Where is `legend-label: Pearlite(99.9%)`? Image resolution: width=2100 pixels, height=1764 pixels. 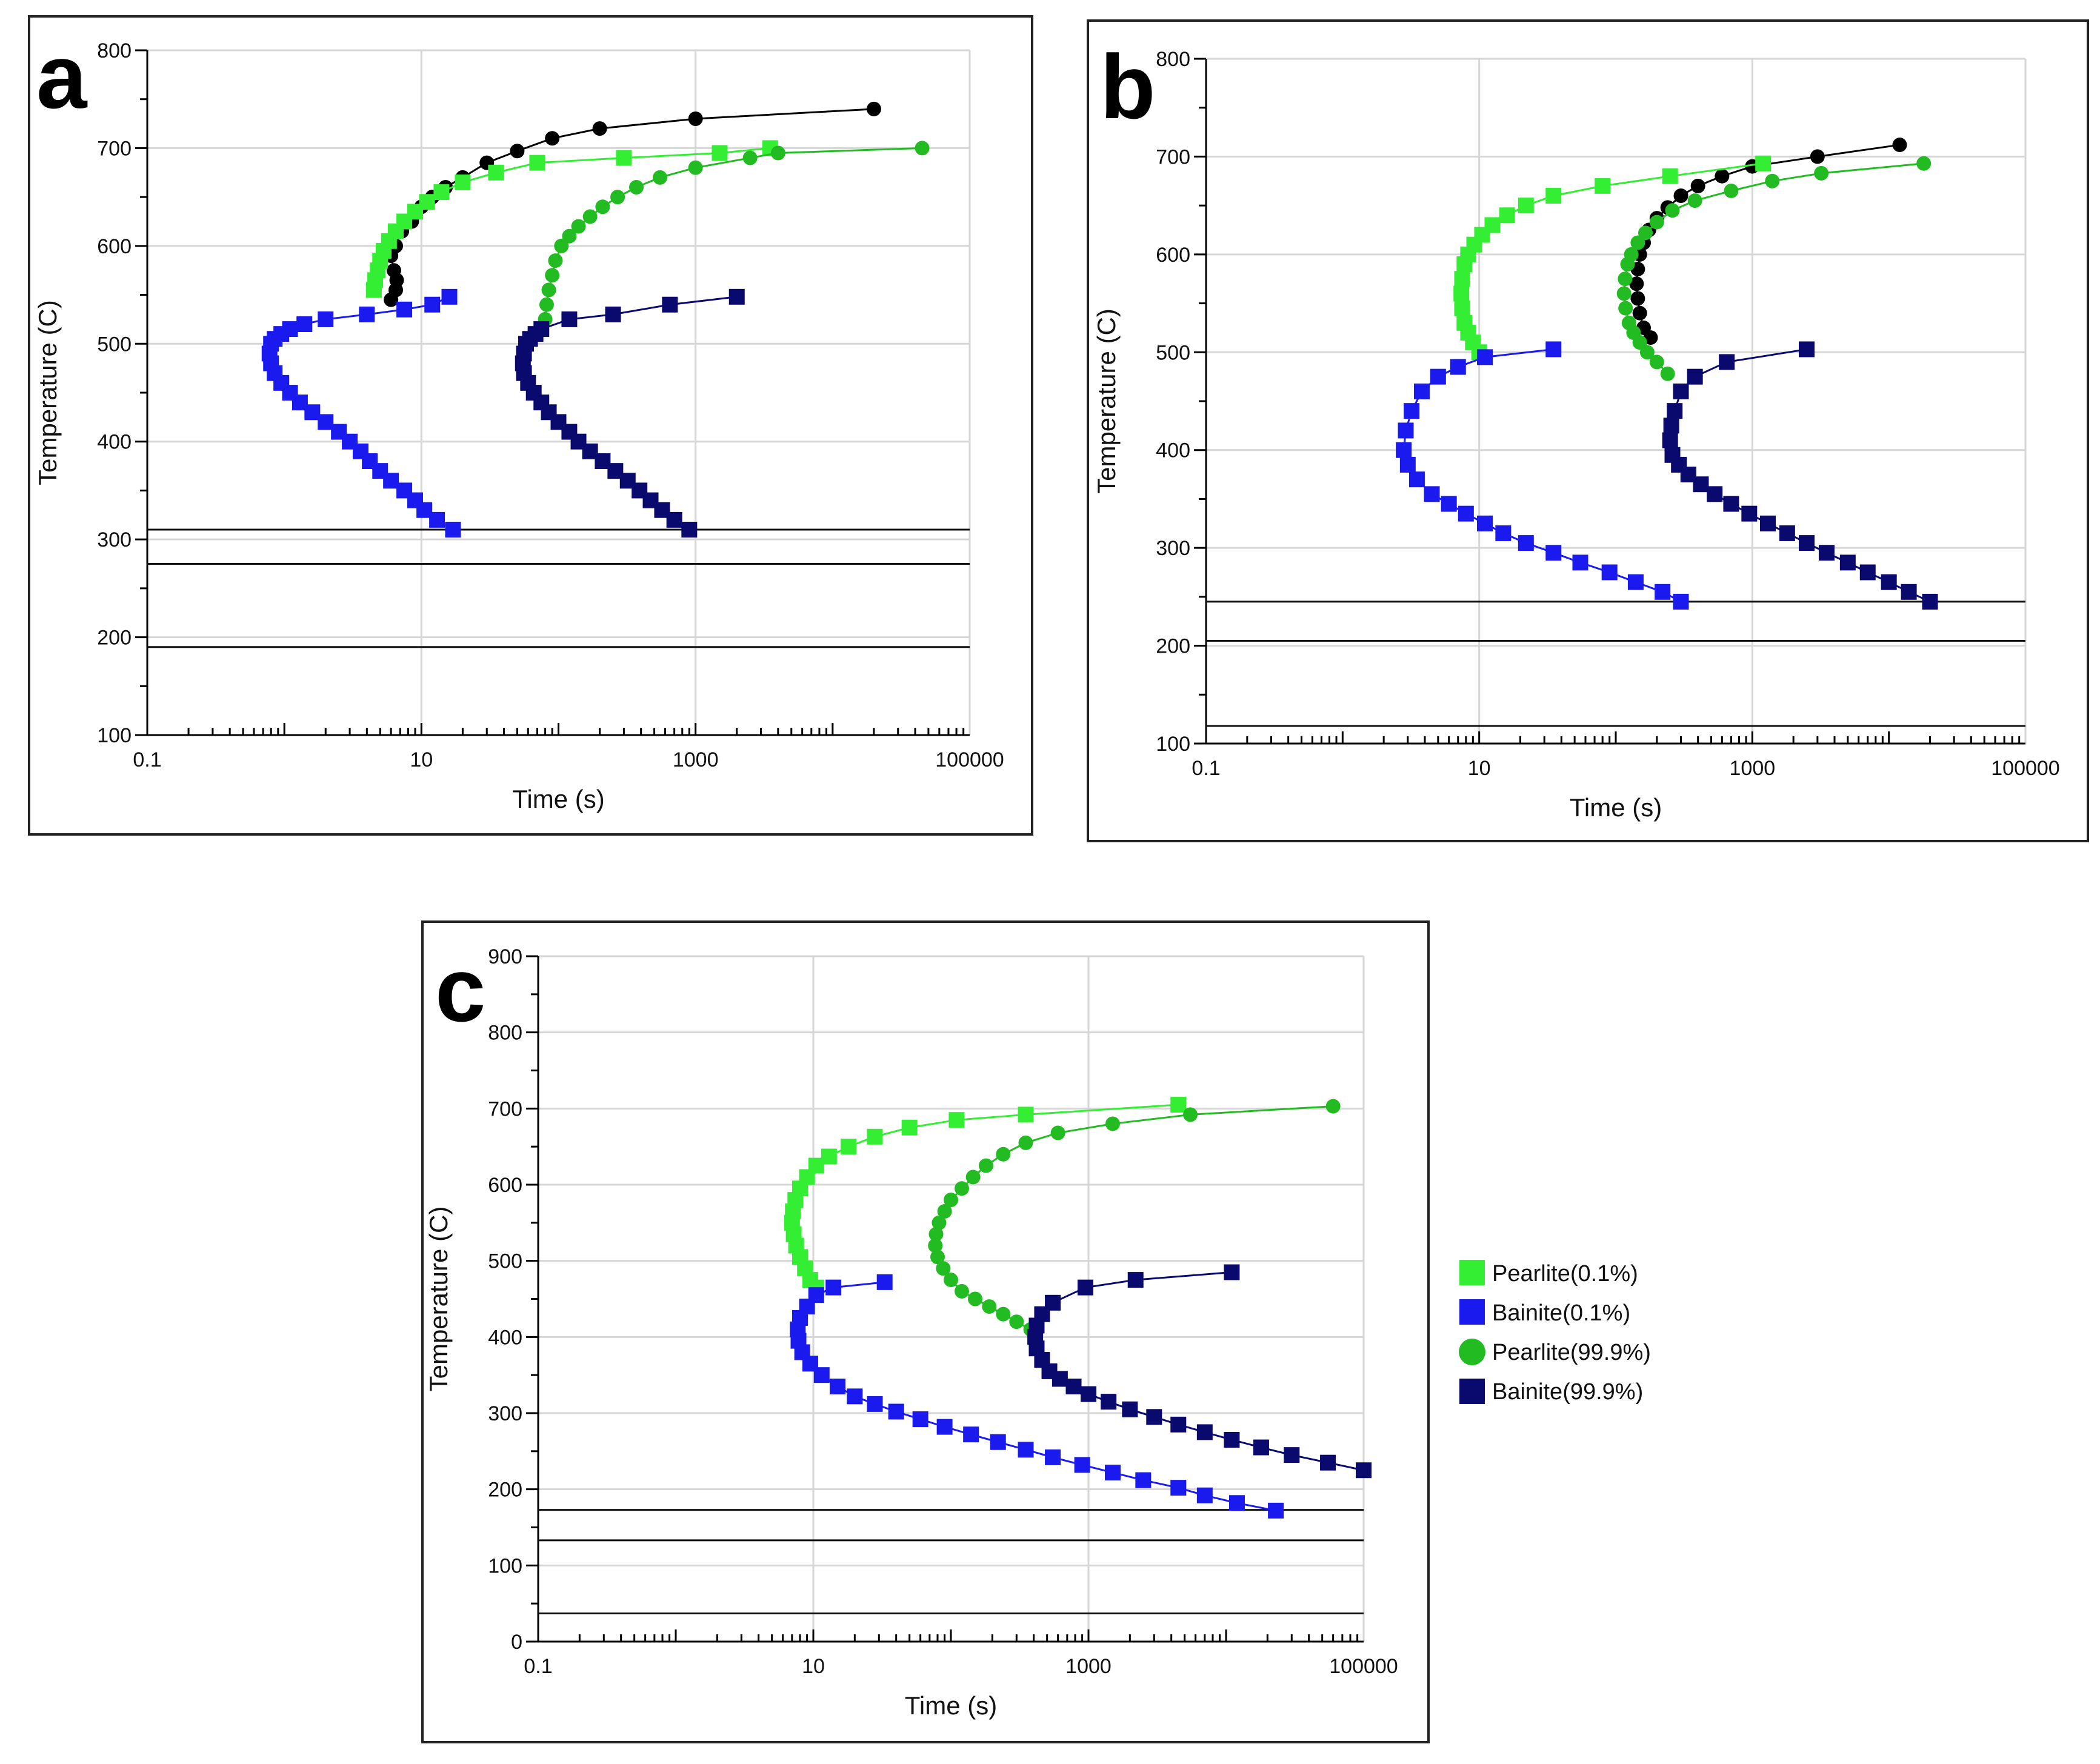 legend-label: Pearlite(99.9%) is located at coordinates (1571, 1353).